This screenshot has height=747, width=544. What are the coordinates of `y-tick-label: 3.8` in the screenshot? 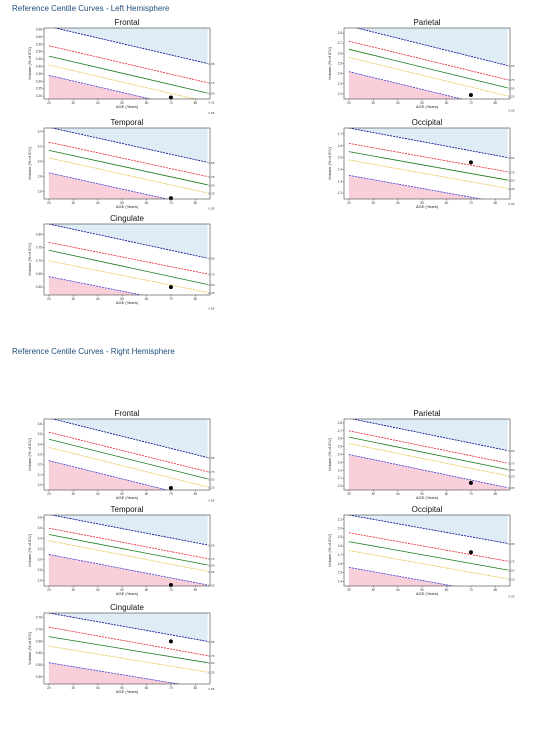 It's located at (40, 518).